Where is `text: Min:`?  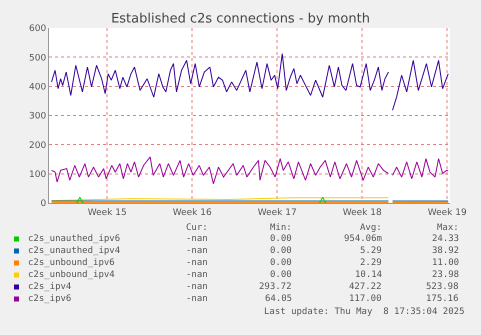
text: Min: is located at coordinates (281, 228).